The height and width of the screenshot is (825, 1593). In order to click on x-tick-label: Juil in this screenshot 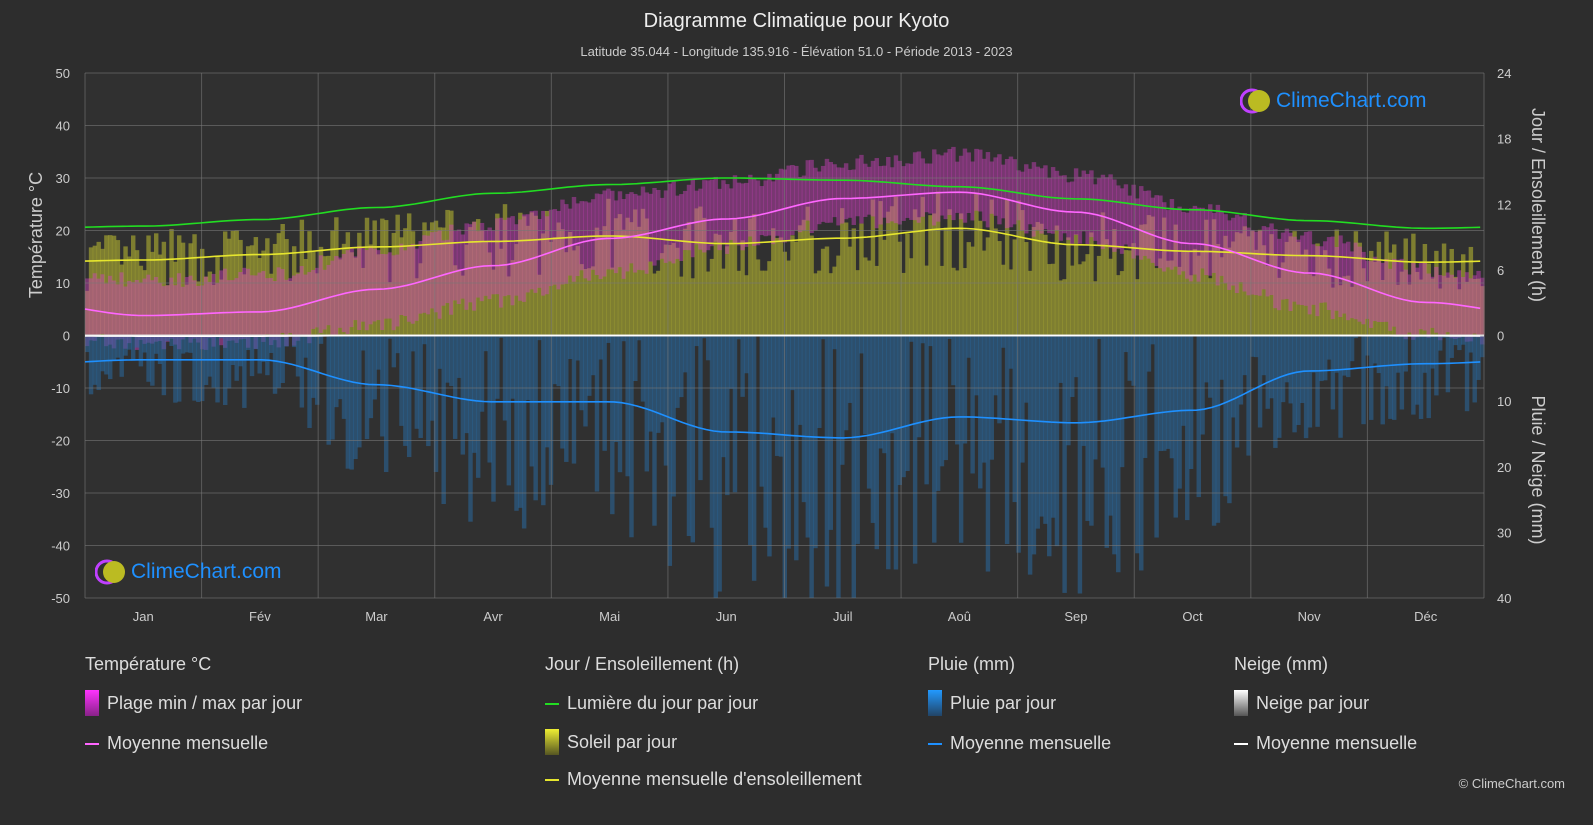, I will do `click(843, 616)`.